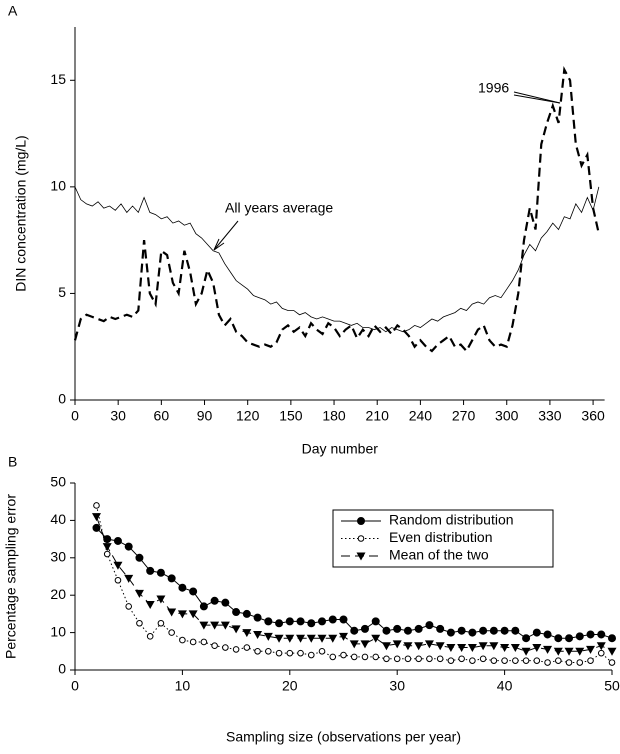  Describe the element at coordinates (226, 235) in the screenshot. I see `annotation-arrow` at that location.